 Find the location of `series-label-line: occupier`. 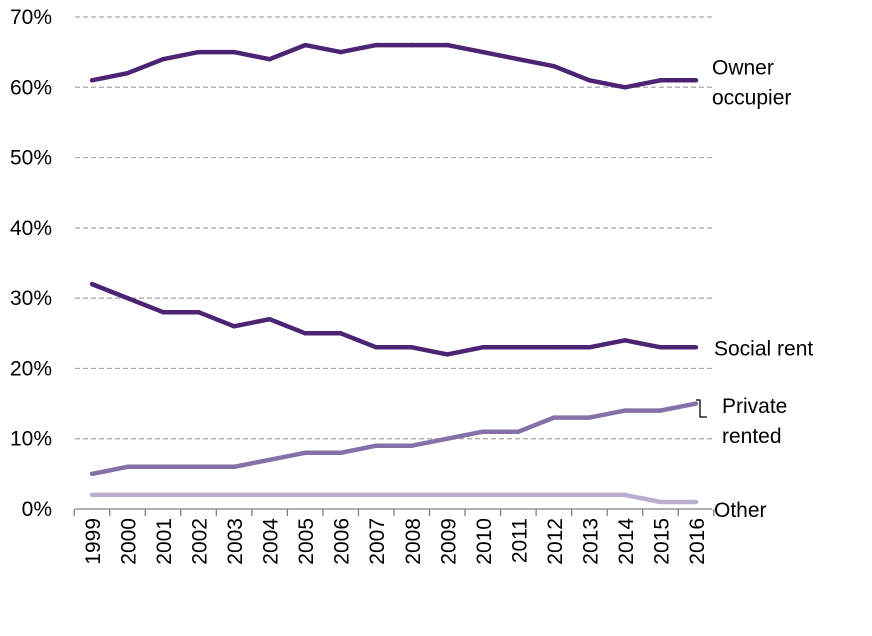

series-label-line: occupier is located at coordinates (751, 97).